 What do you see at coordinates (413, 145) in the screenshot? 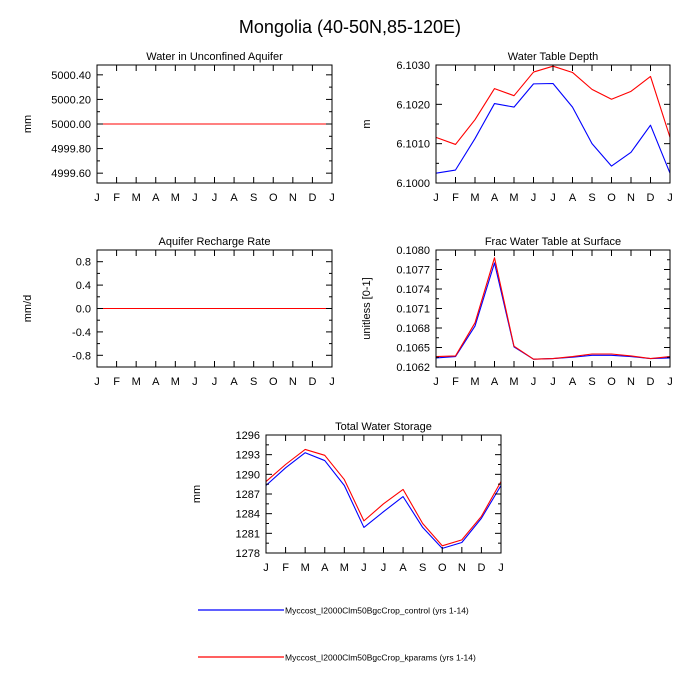
I see `y-tick-label: 6.1010` at bounding box center [413, 145].